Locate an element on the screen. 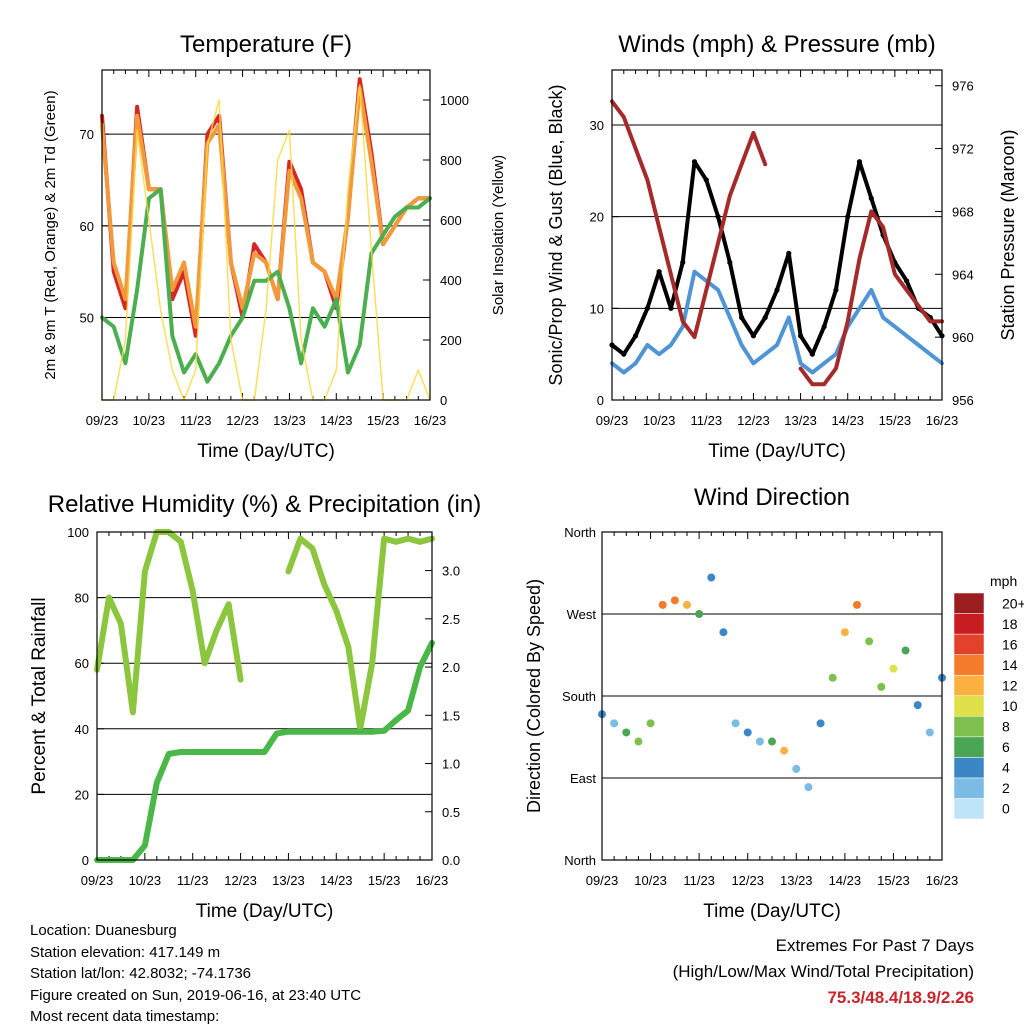 The width and height of the screenshot is (1024, 1028). y-axis-label: 2m & 9m T (Red, Orange) & 2m Td (Green) is located at coordinates (50, 234).